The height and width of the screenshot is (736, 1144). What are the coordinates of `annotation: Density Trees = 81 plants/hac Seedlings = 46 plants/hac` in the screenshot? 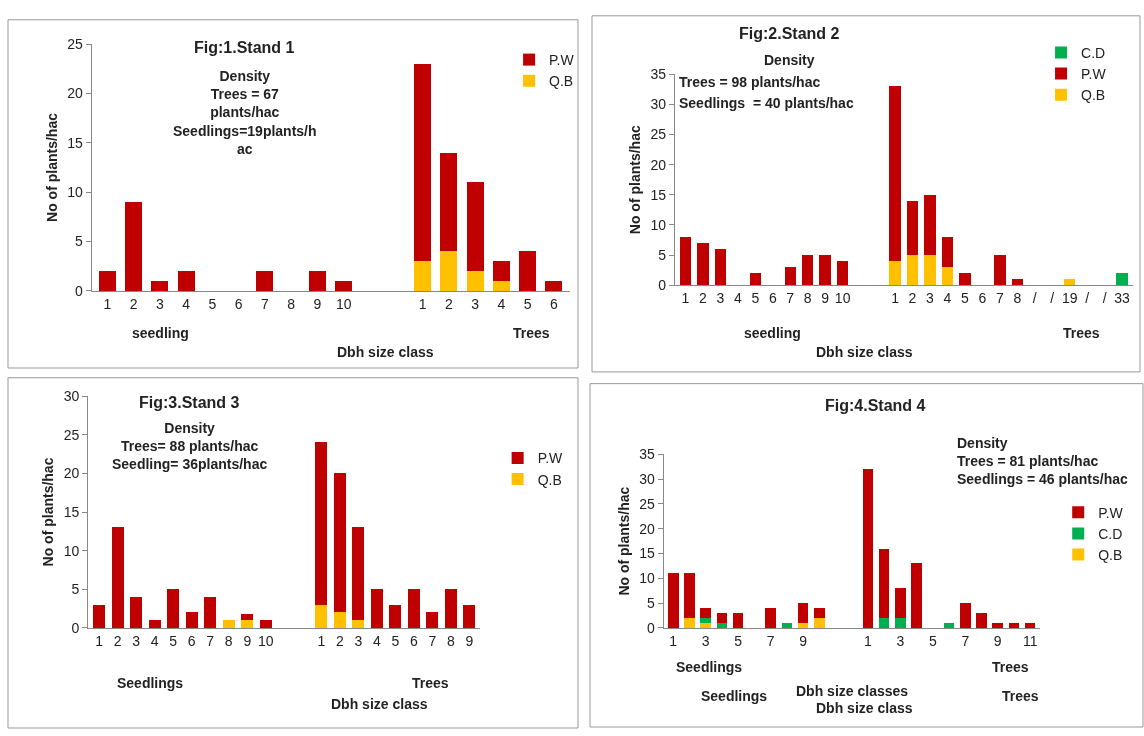 It's located at (1042, 461).